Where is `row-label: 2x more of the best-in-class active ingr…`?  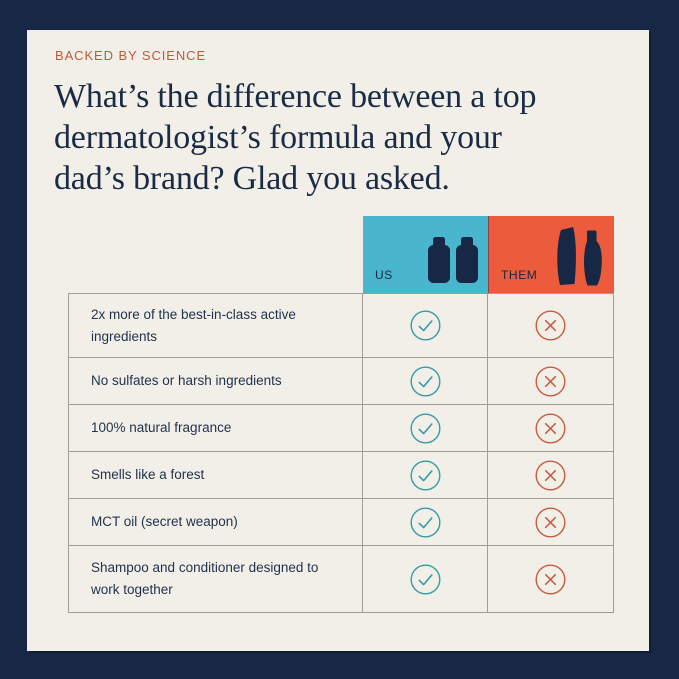 row-label: 2x more of the best-in-class active ingr… is located at coordinates (216, 325).